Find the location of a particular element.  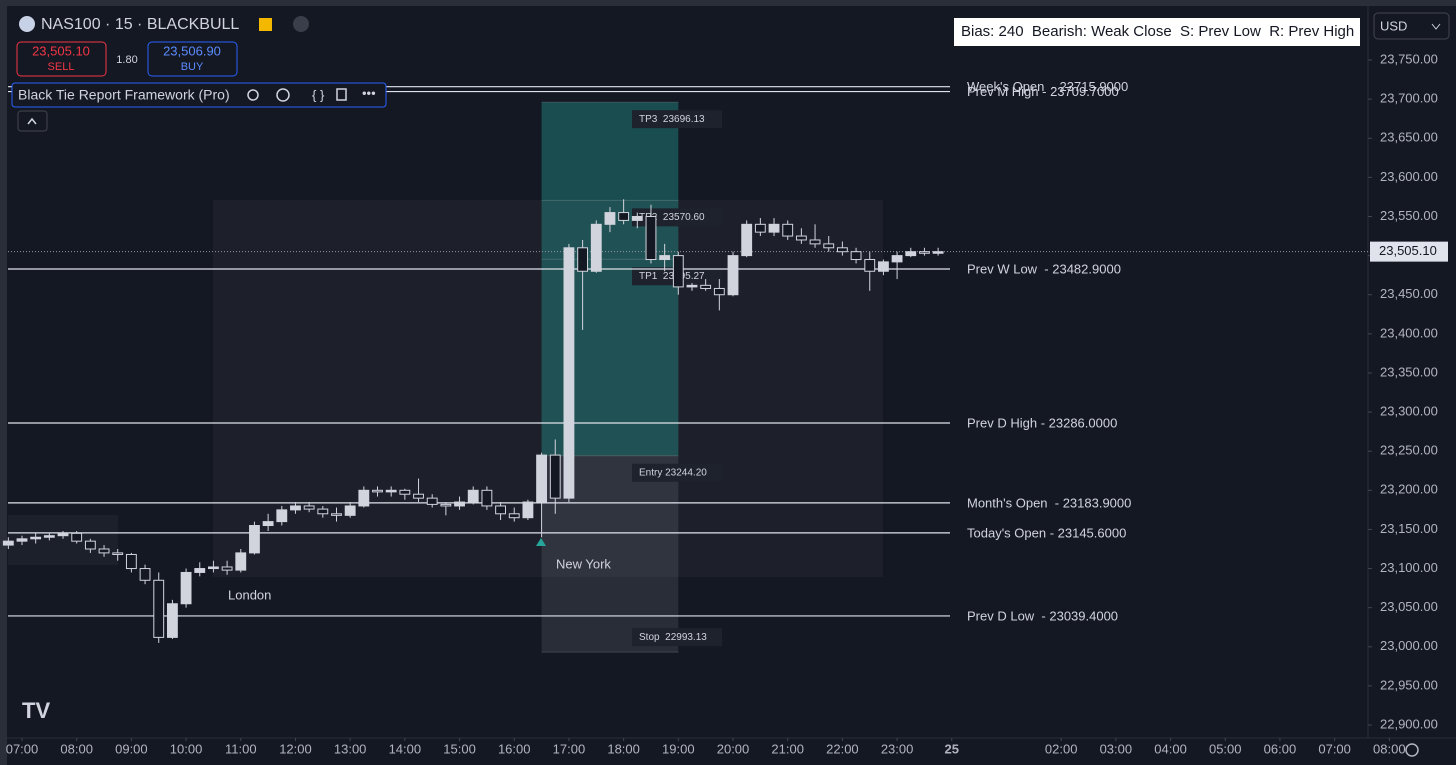

position-label: Stop 22993.13 is located at coordinates (673, 637).